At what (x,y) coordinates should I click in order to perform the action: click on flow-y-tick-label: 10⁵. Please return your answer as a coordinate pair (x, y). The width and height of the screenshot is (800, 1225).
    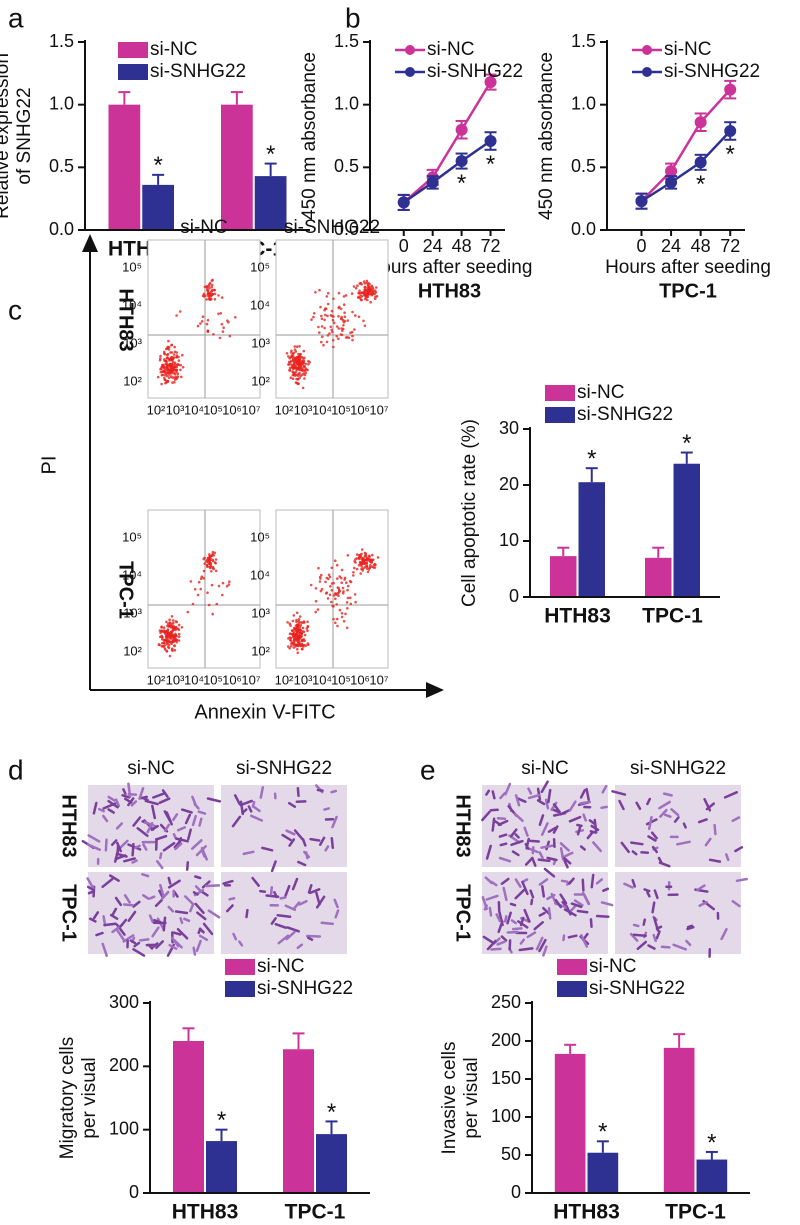
    Looking at the image, I should click on (260, 266).